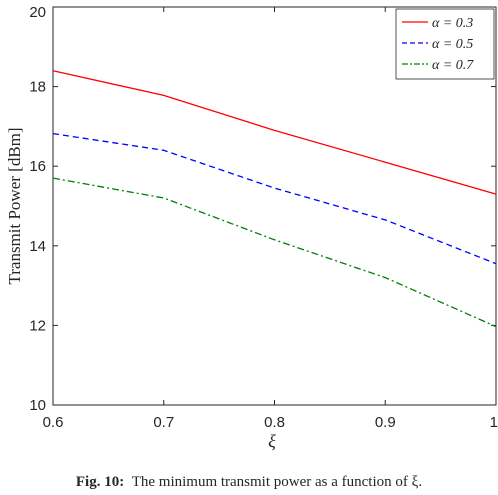 The width and height of the screenshot is (498, 495). I want to click on x-tick-label: 0.8, so click(274, 422).